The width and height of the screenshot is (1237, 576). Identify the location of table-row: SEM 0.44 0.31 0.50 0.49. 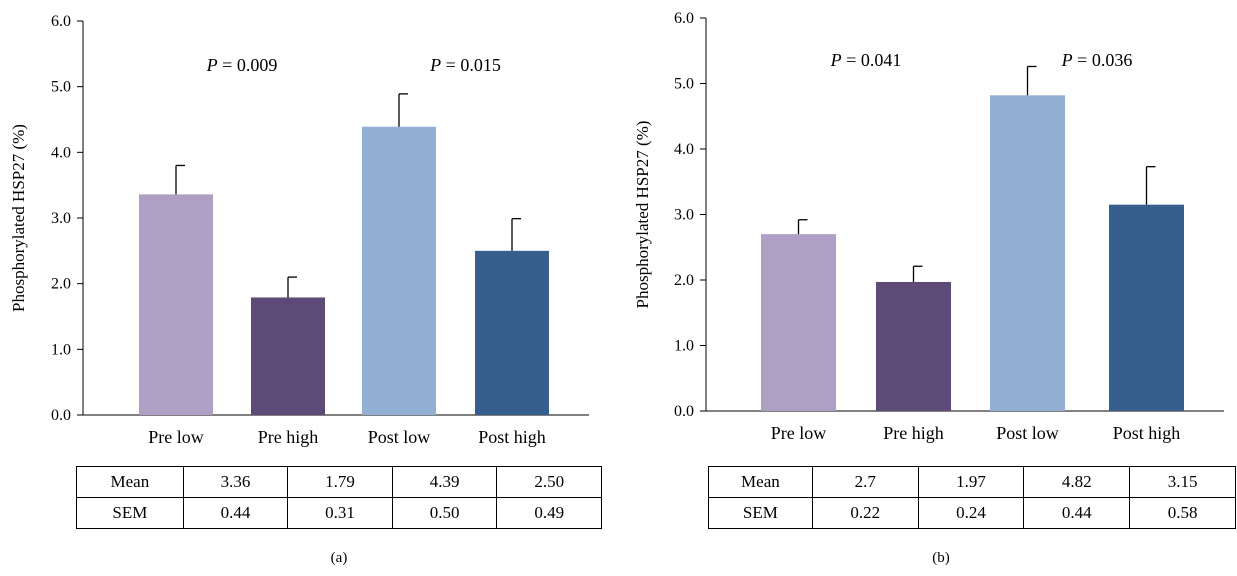
(339, 513).